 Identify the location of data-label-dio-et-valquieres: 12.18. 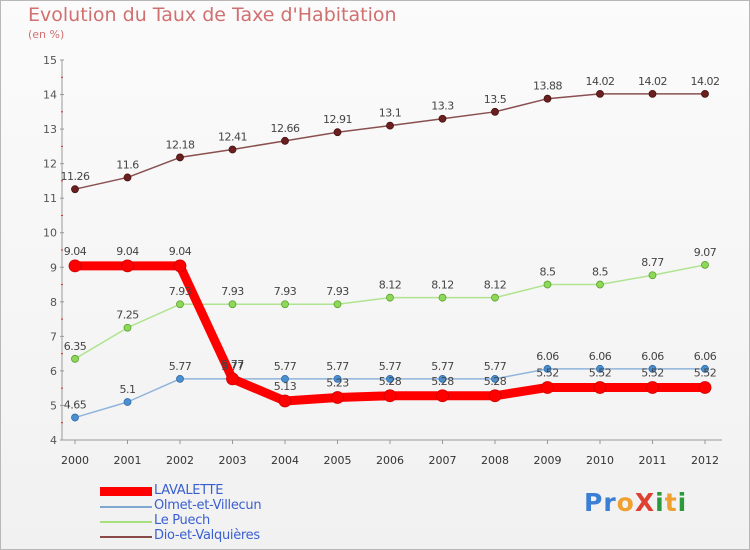
(180, 144).